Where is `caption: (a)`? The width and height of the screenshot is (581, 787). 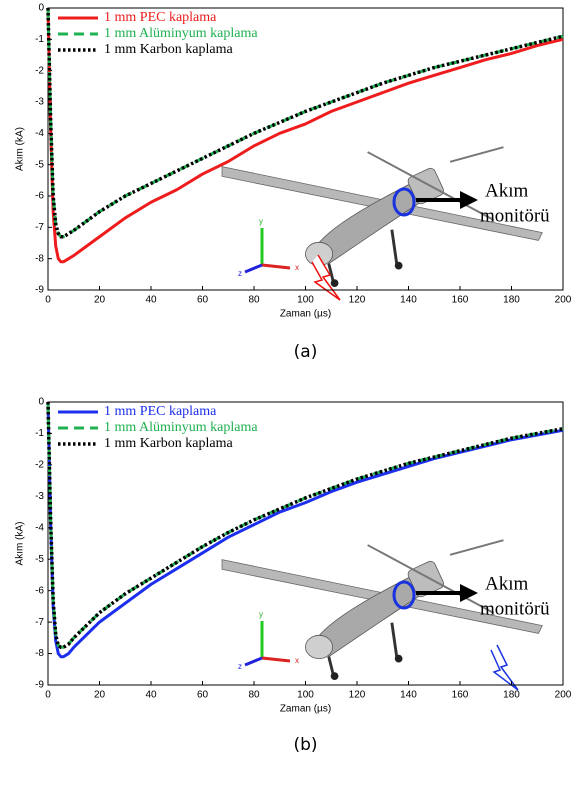 caption: (a) is located at coordinates (306, 352).